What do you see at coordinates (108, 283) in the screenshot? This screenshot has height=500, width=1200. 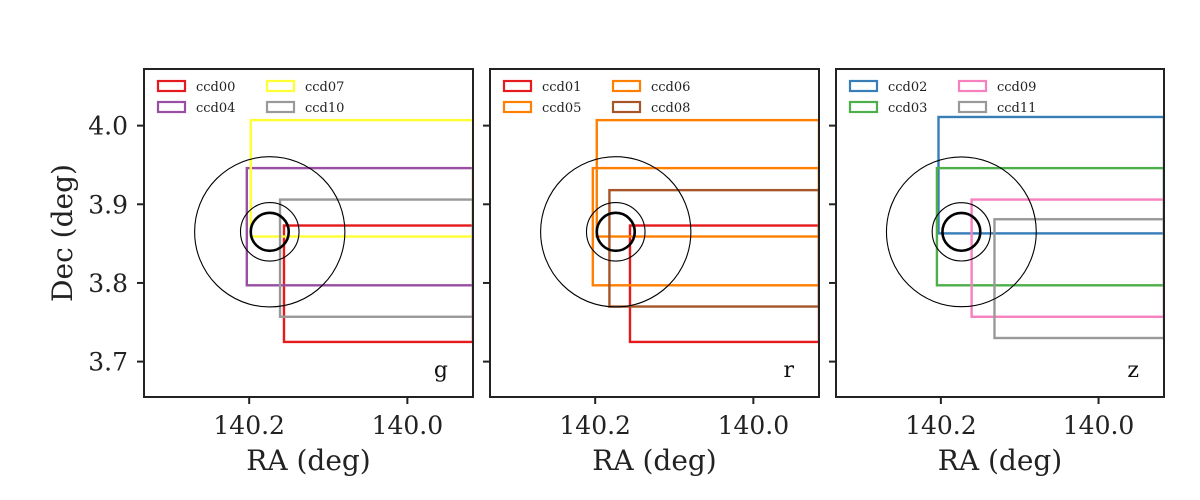 I see `y-tick-label: 3.8` at bounding box center [108, 283].